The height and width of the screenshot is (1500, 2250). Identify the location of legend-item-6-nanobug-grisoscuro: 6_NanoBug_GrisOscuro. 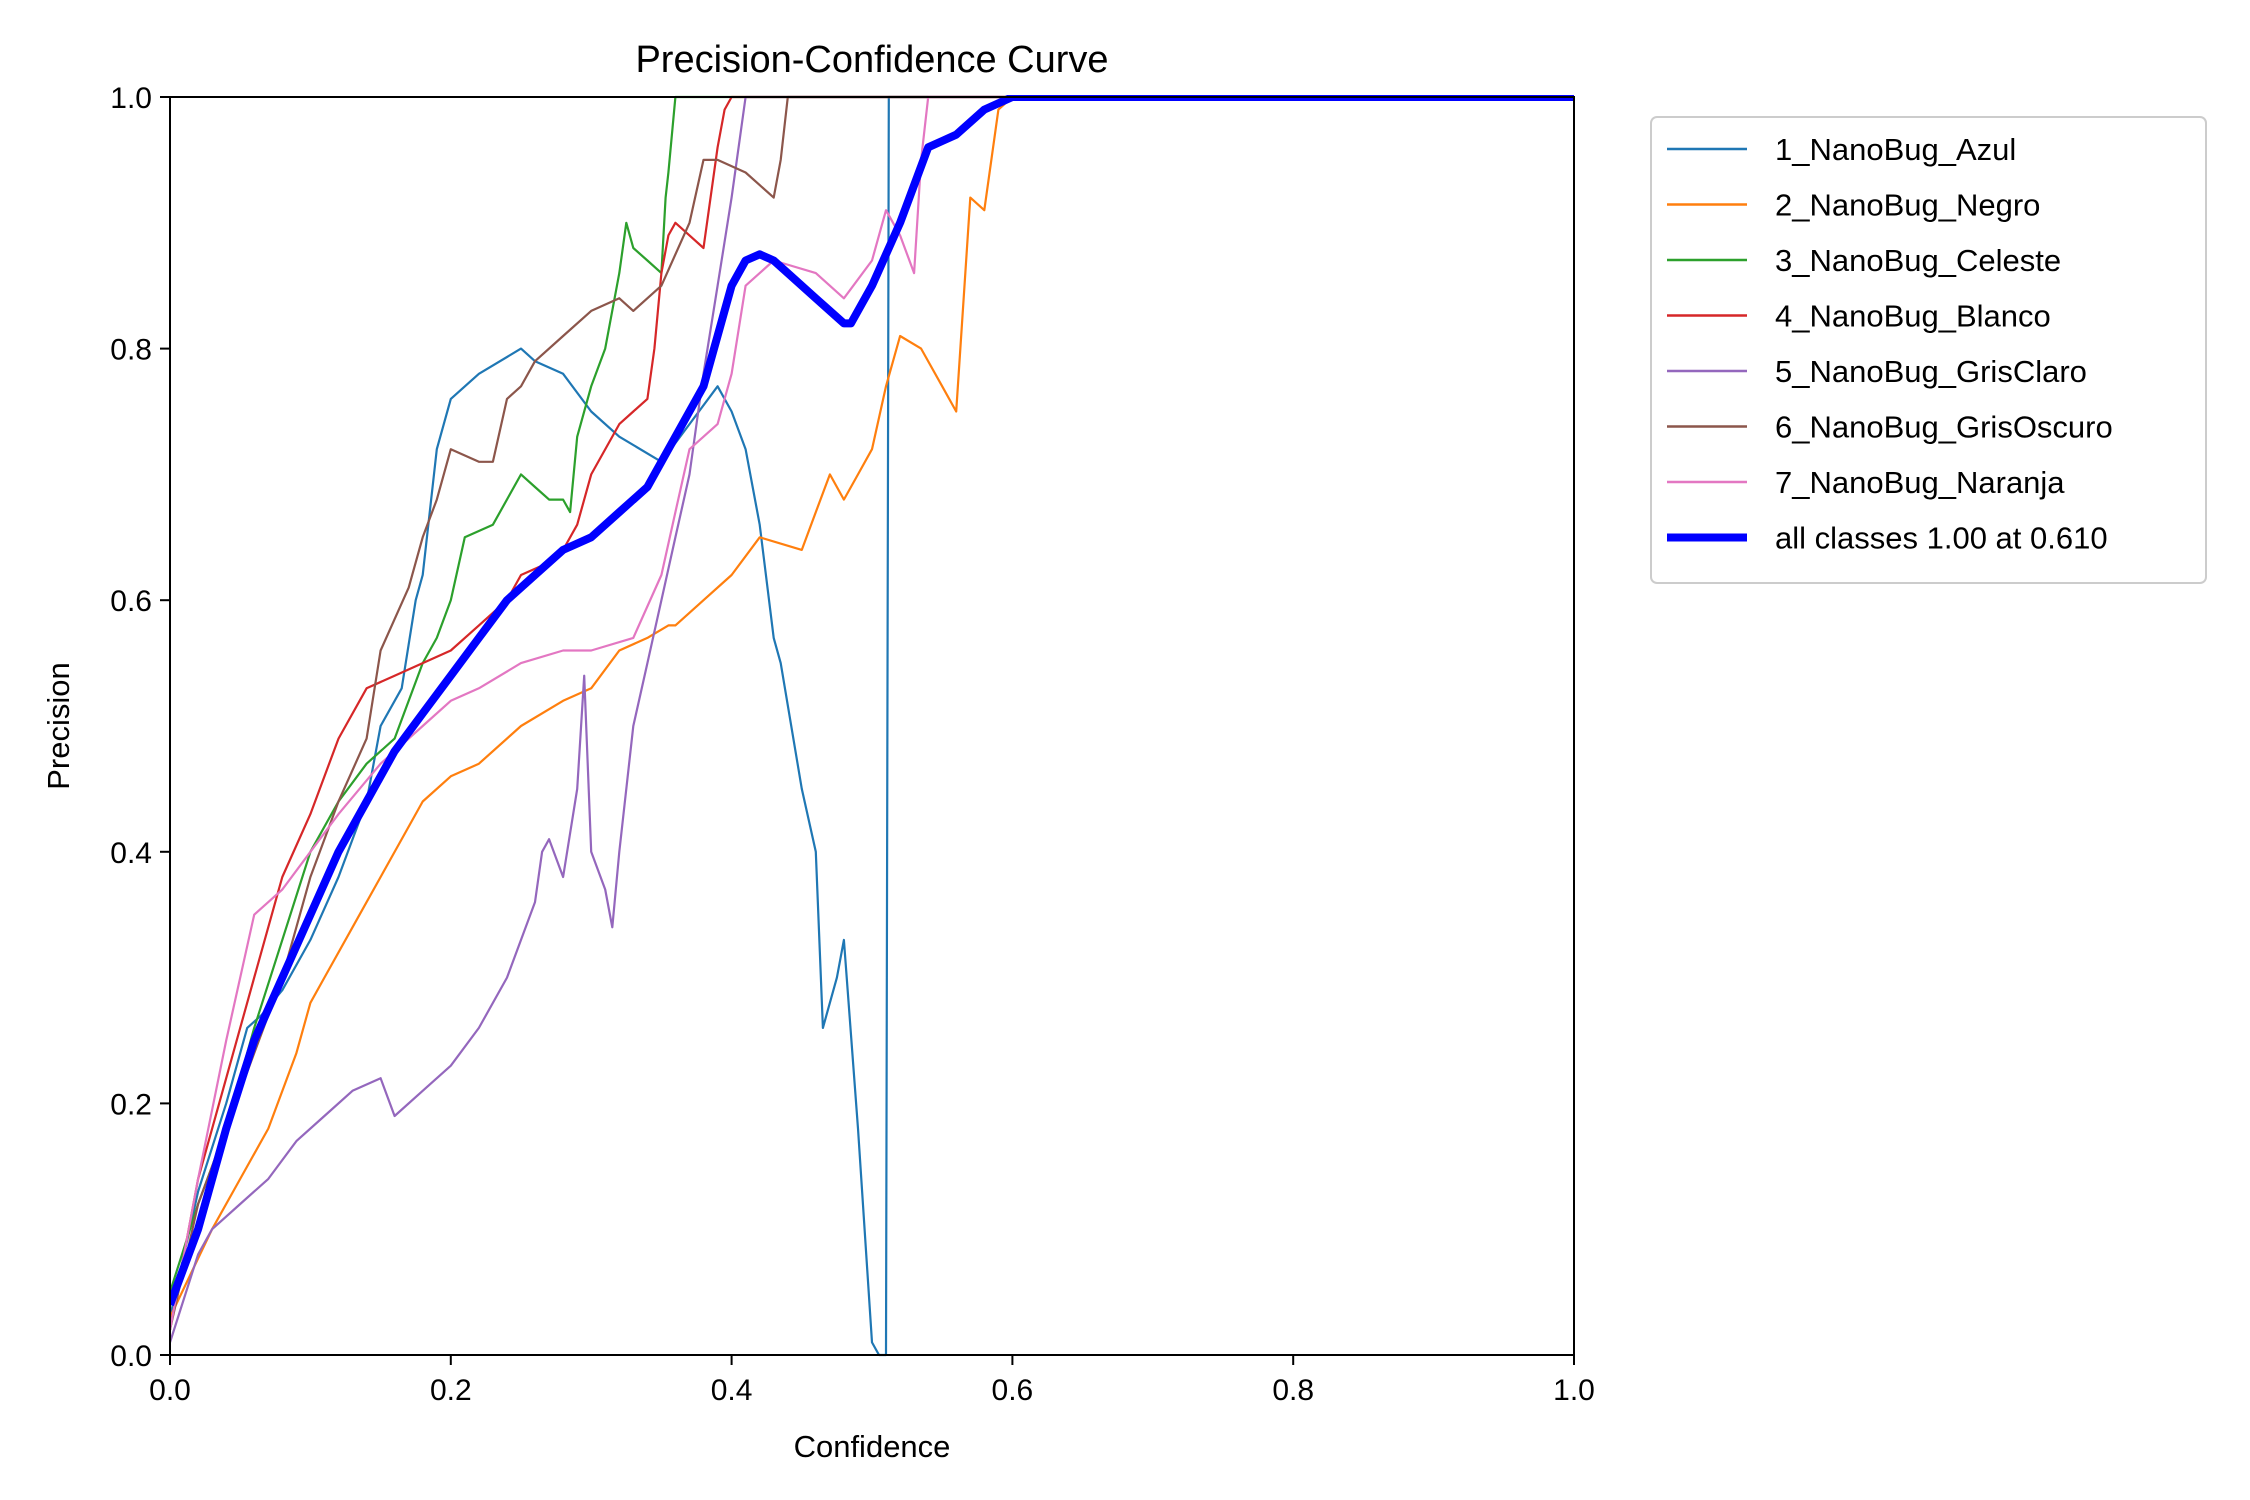
(1890, 427).